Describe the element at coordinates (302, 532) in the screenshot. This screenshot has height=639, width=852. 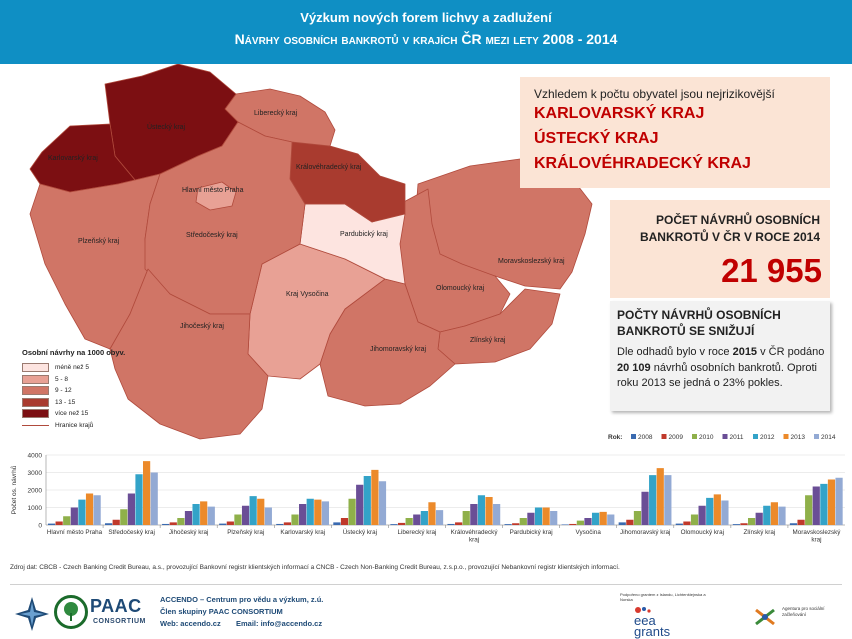
I see `x-tick-label: Karlovarský kraj` at that location.